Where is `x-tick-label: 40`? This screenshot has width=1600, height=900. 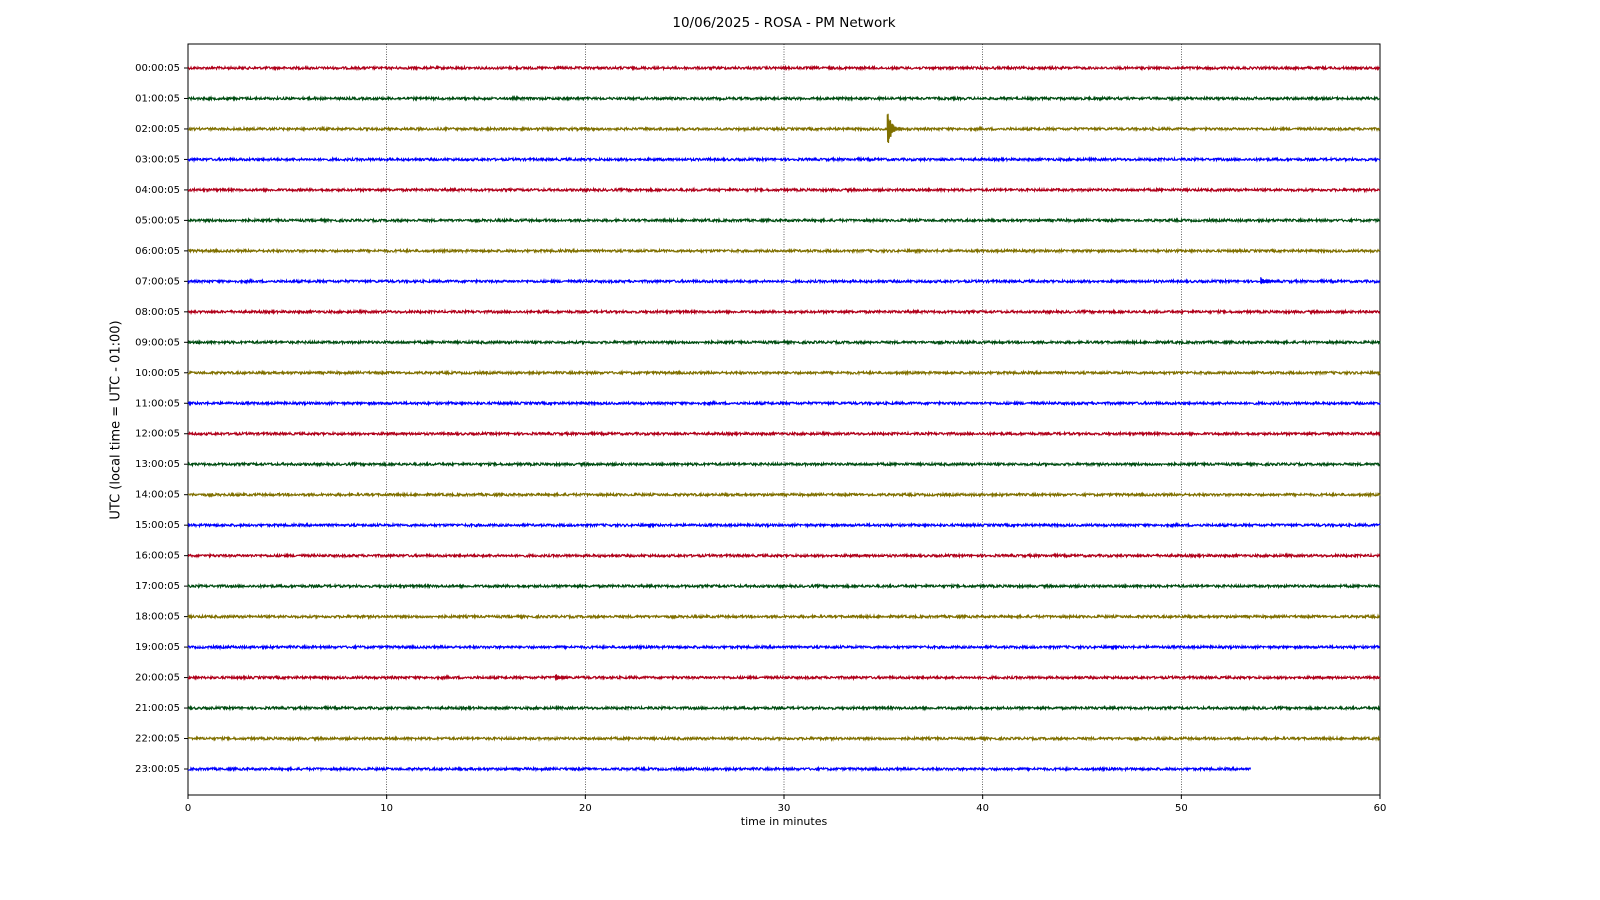
x-tick-label: 40 is located at coordinates (982, 808).